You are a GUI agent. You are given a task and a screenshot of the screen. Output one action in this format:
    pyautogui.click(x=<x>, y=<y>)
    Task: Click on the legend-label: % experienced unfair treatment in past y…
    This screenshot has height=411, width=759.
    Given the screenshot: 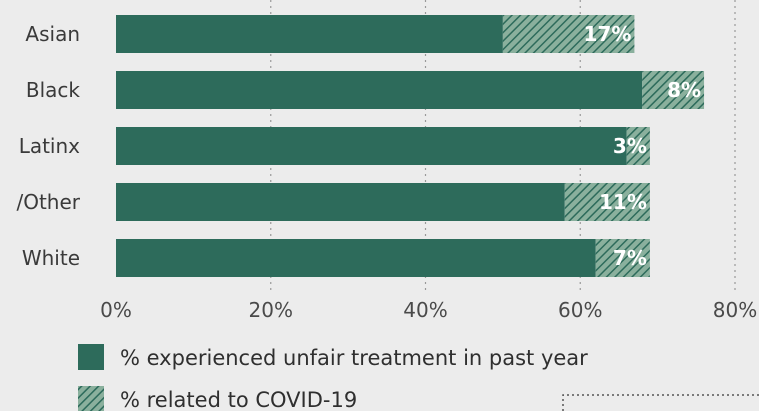 What is the action you would take?
    pyautogui.click(x=354, y=358)
    